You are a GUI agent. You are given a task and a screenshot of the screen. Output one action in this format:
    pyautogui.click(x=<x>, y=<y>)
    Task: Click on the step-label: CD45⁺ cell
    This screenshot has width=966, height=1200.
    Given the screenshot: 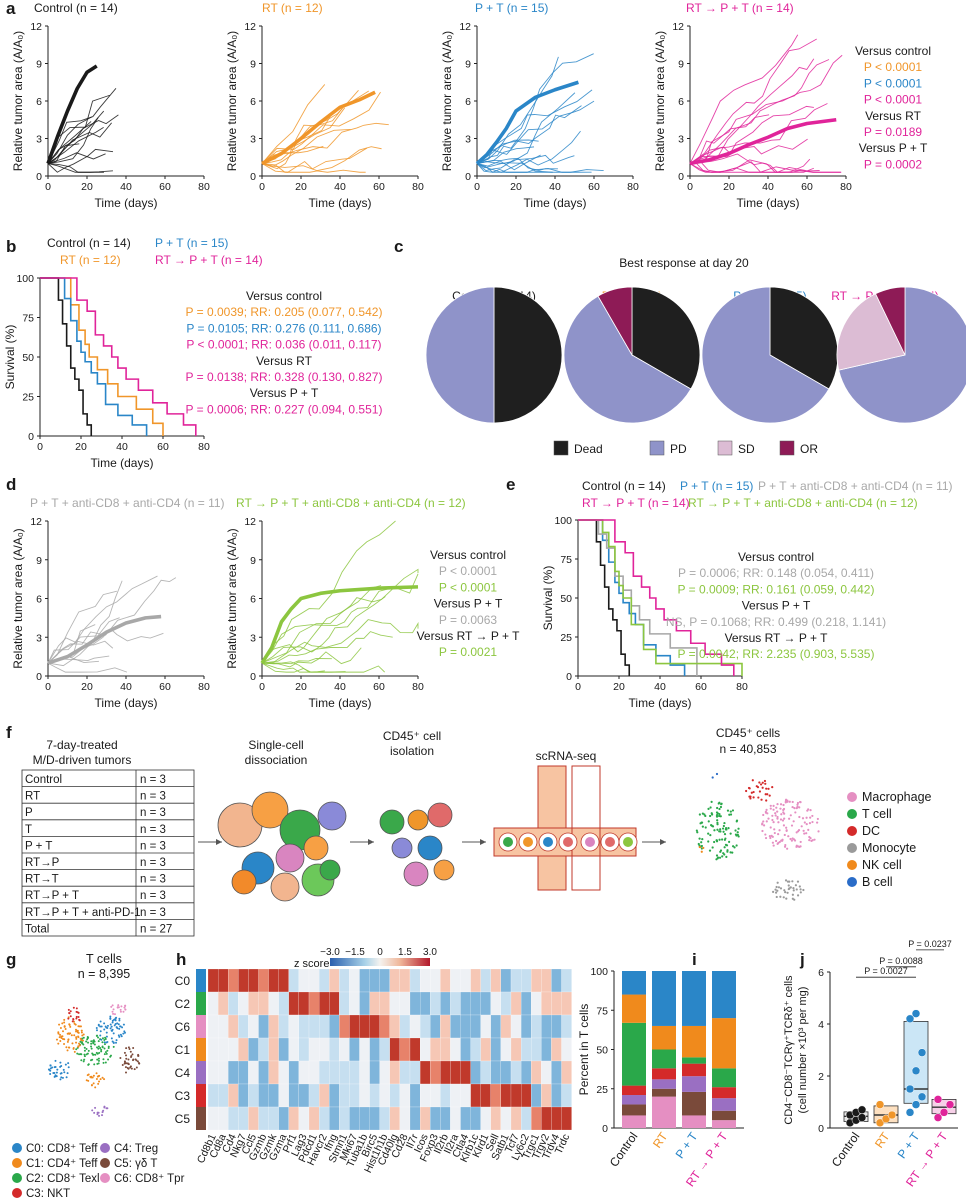 What is the action you would take?
    pyautogui.click(x=412, y=736)
    